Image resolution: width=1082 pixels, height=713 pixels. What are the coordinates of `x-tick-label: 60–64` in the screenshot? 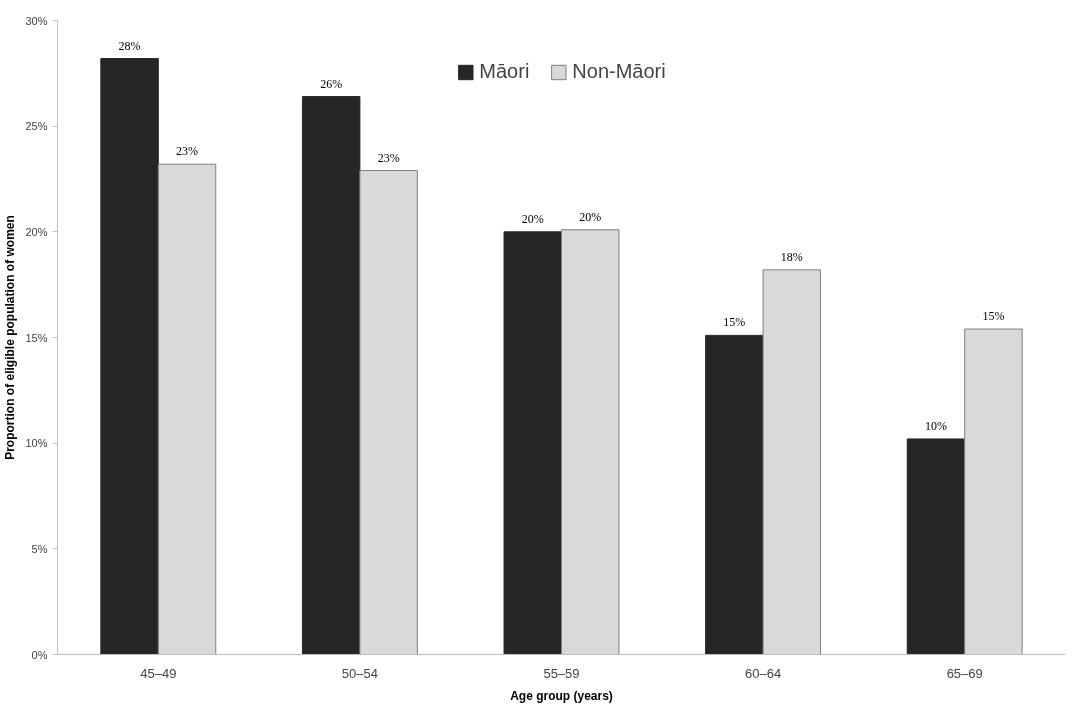 It's located at (763, 673).